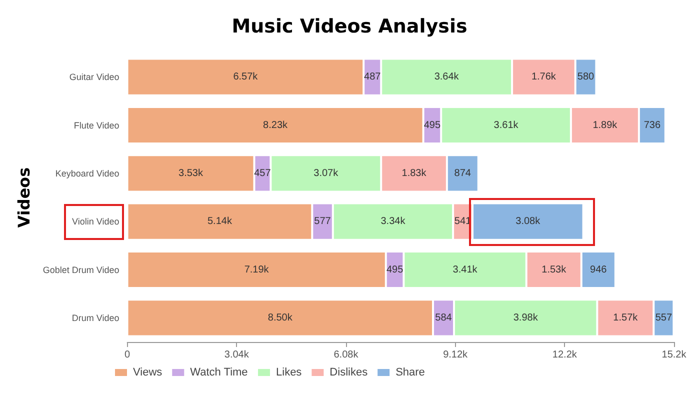 Image resolution: width=699 pixels, height=397 pixels. Describe the element at coordinates (191, 173) in the screenshot. I see `data-label: 3.53k` at that location.